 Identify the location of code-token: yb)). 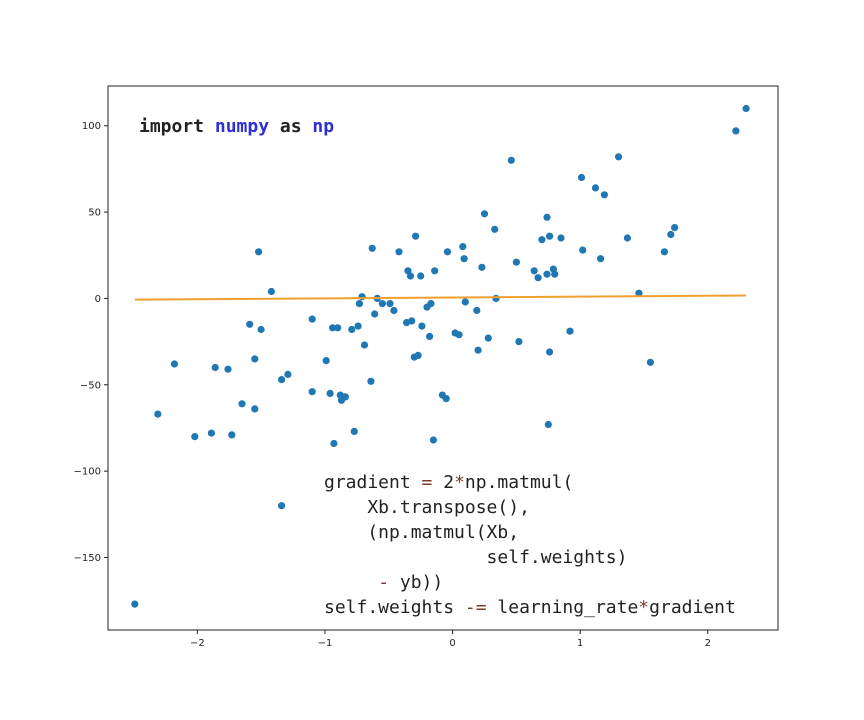
(416, 582).